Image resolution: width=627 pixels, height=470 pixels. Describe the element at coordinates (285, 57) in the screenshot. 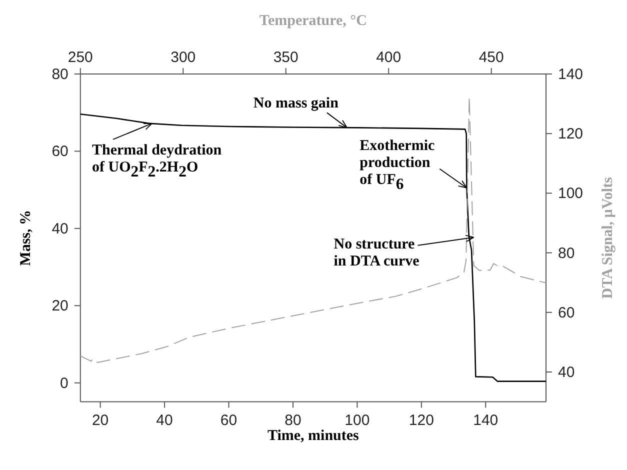

I see `x2-tick-label: 350` at that location.